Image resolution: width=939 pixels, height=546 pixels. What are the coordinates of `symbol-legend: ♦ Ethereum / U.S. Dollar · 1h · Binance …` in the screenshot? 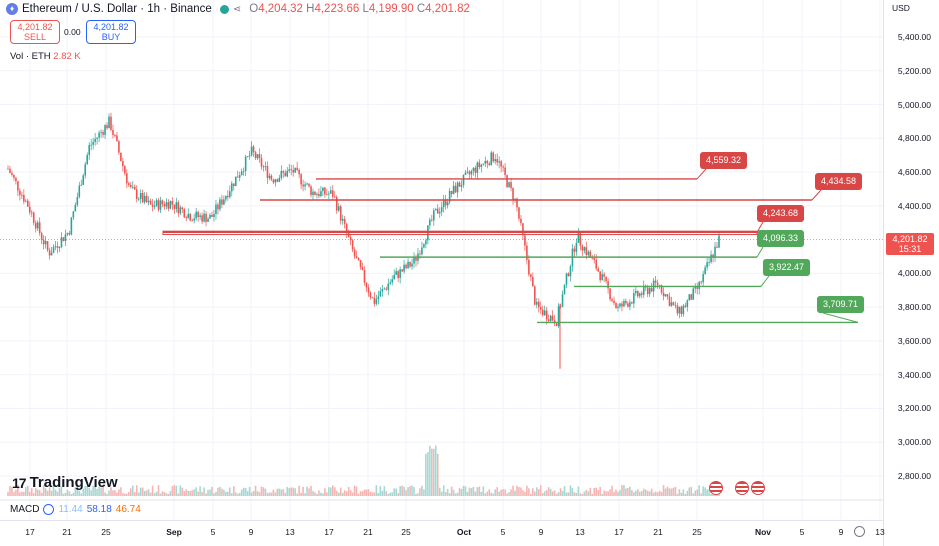 It's located at (238, 9).